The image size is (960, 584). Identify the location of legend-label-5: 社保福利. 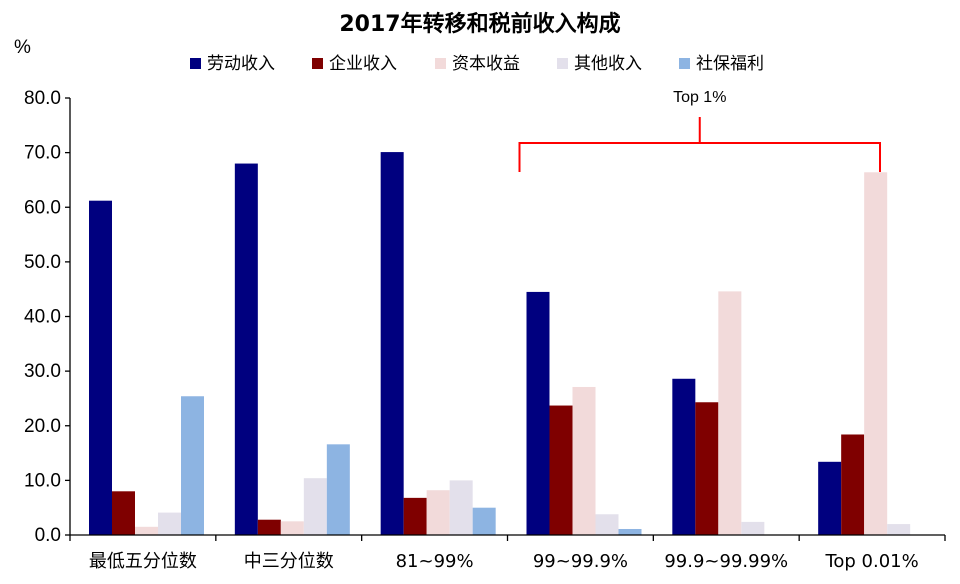
(730, 64).